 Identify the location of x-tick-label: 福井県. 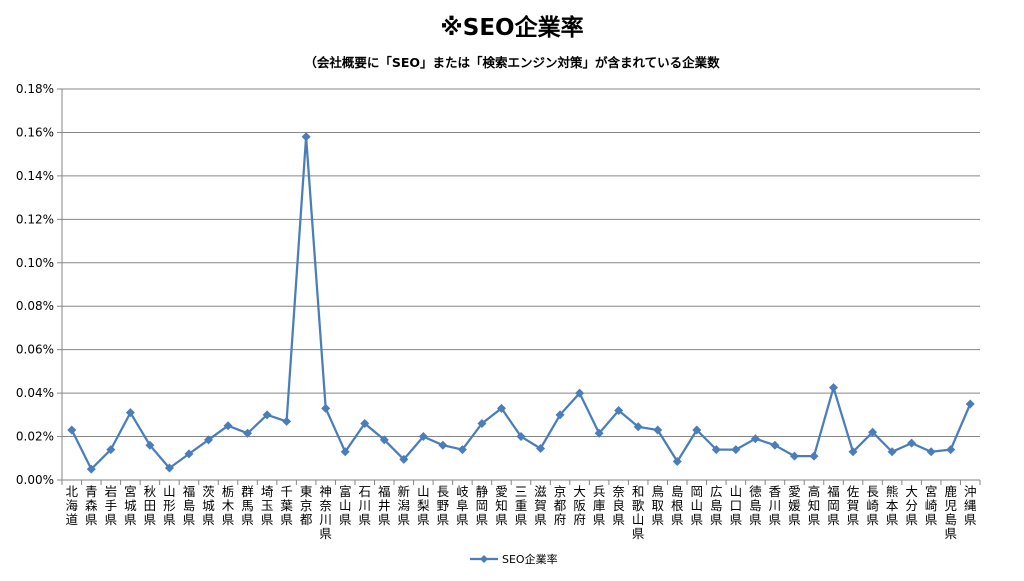
(384, 505).